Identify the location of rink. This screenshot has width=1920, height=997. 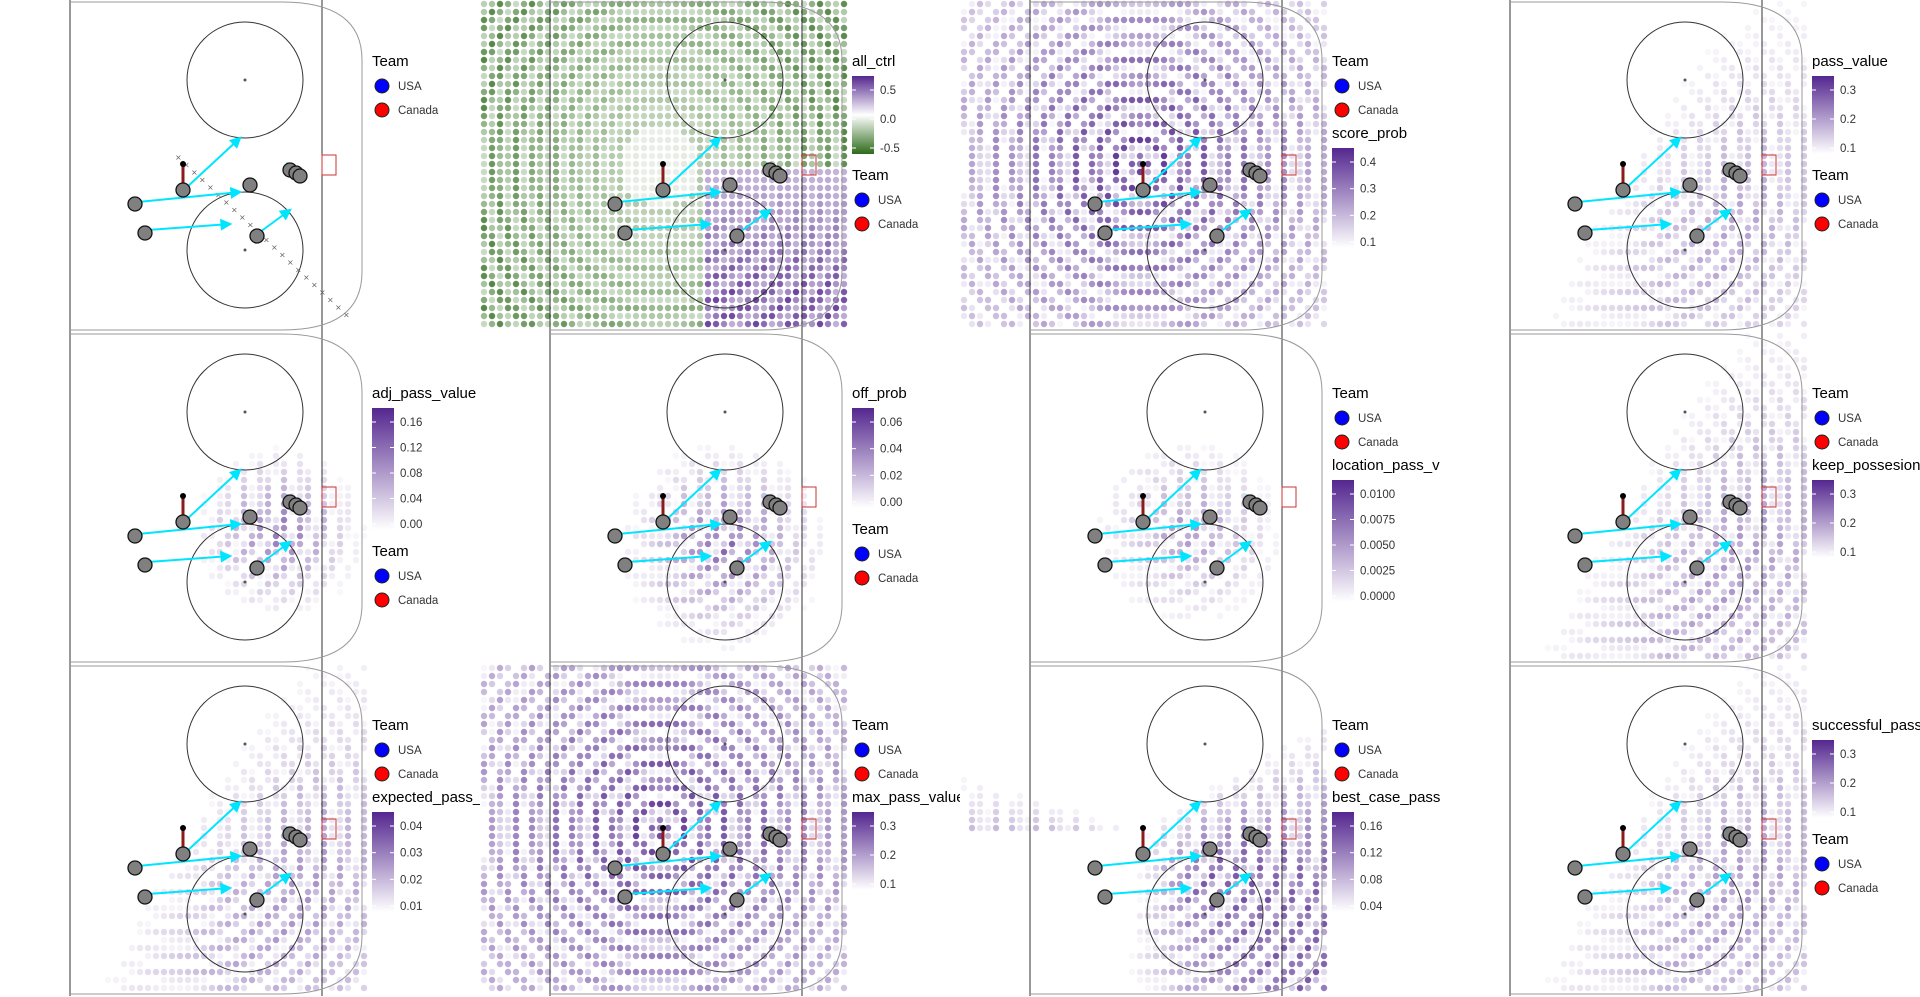
(216, 498).